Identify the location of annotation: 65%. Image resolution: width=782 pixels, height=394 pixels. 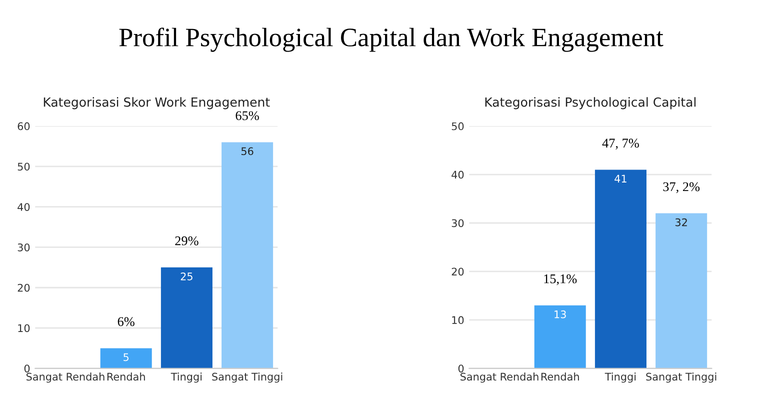
(247, 115).